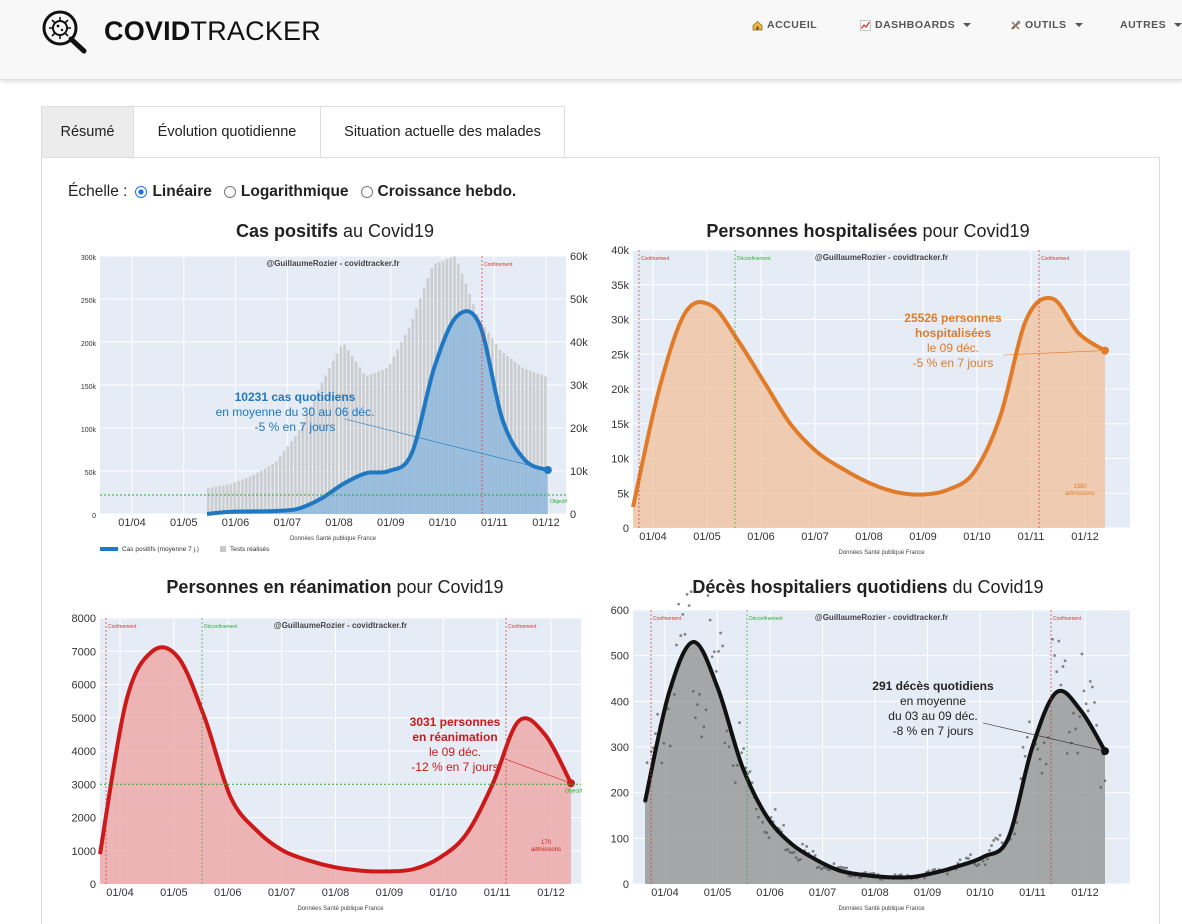 This screenshot has height=924, width=1182. What do you see at coordinates (366, 192) in the screenshot?
I see `radio-croissance` at bounding box center [366, 192].